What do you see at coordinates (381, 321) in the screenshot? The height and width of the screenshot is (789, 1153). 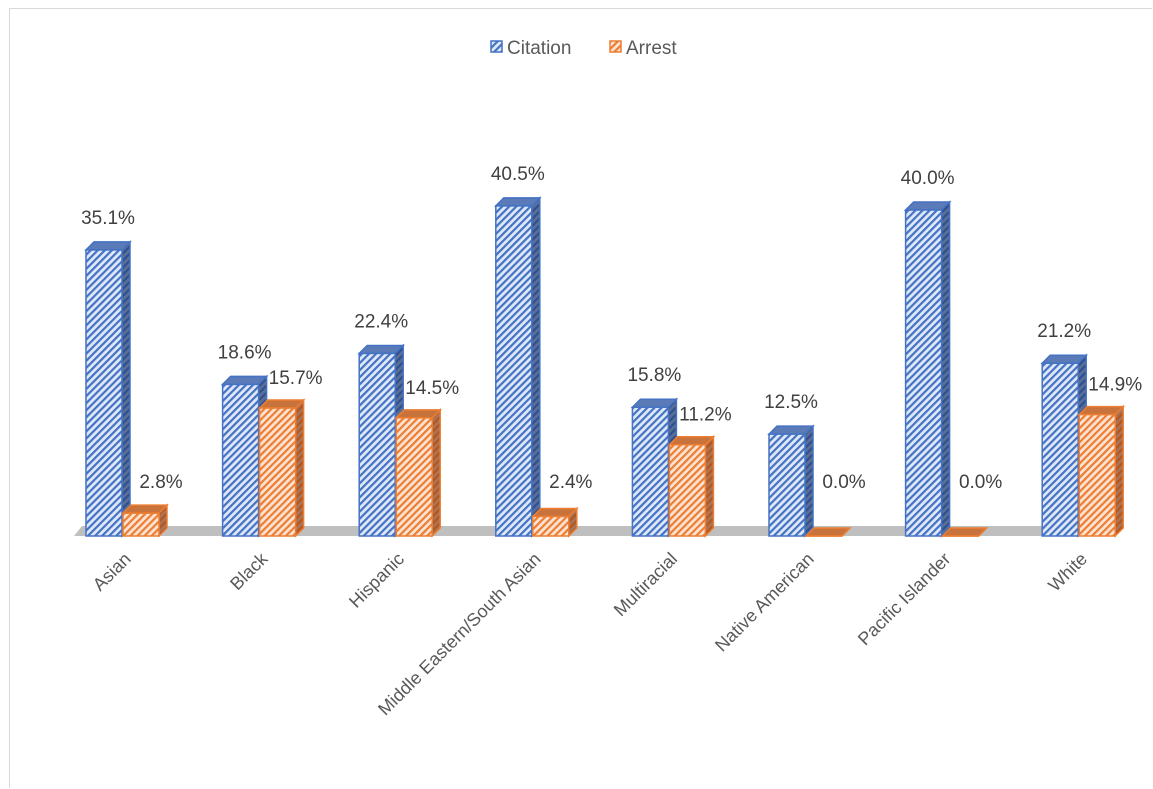 I see `data-label-citation-hispanic: 22.4%` at bounding box center [381, 321].